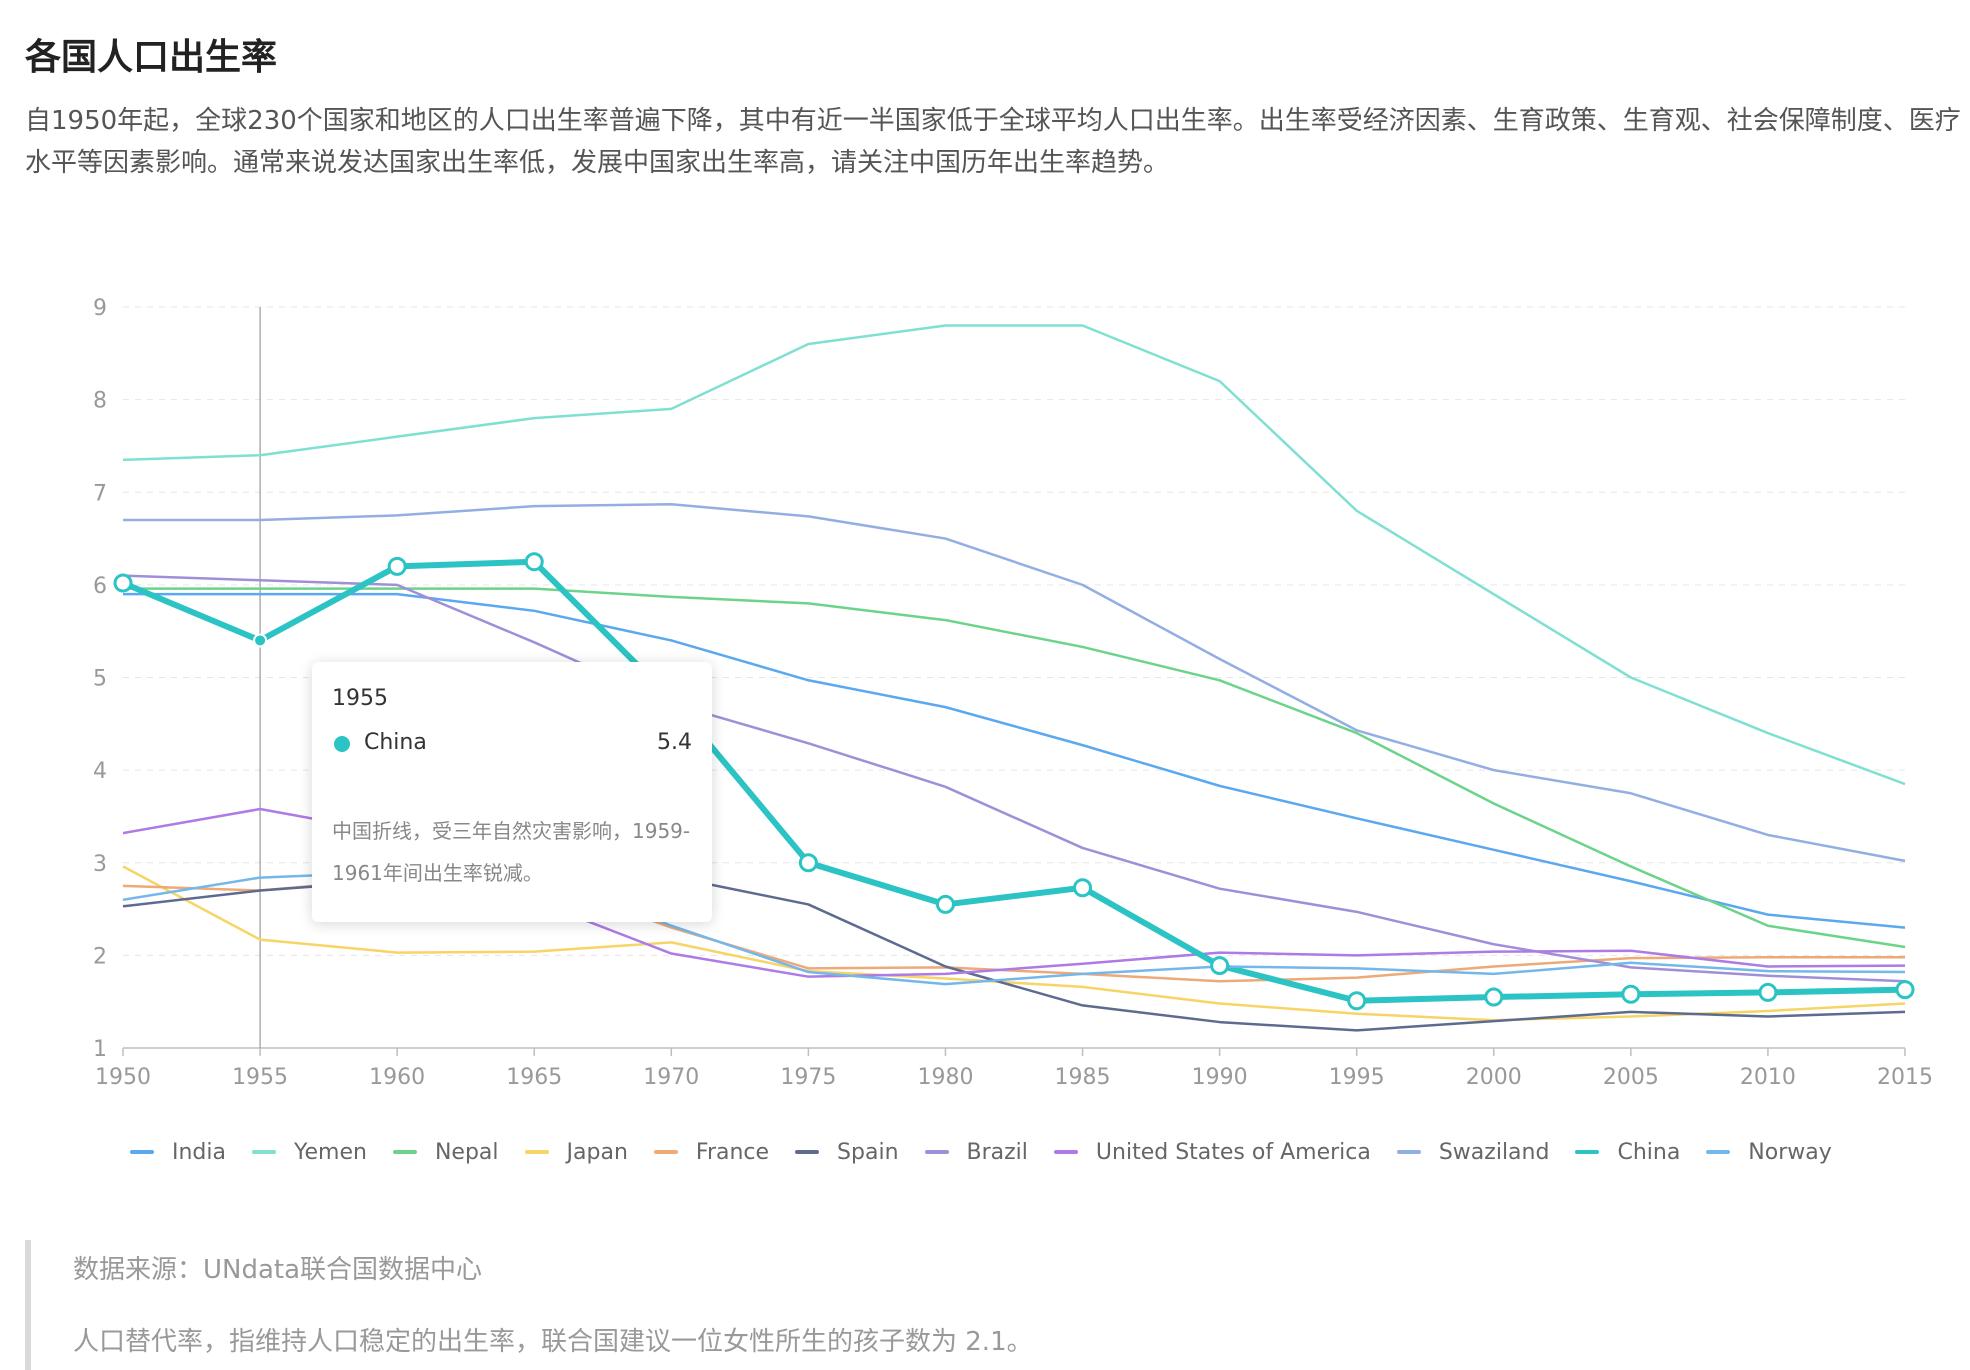 Image resolution: width=1970 pixels, height=1370 pixels. I want to click on x-tick-label: 2005, so click(1631, 1077).